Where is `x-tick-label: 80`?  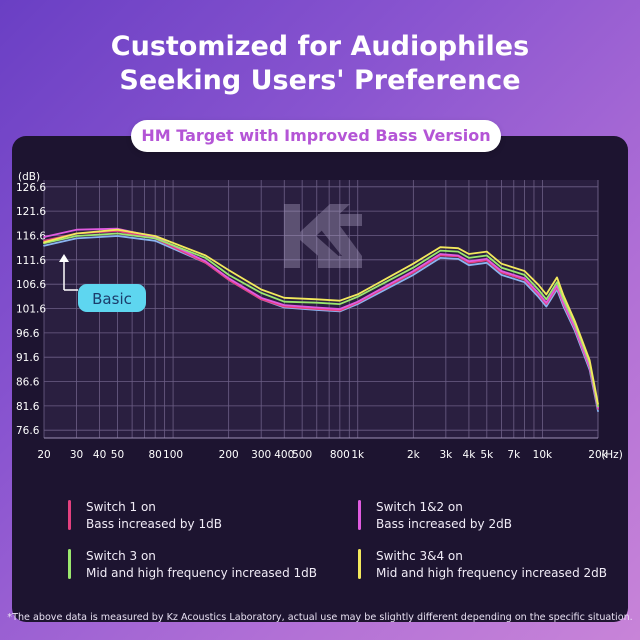 x-tick-label: 80 is located at coordinates (154, 455).